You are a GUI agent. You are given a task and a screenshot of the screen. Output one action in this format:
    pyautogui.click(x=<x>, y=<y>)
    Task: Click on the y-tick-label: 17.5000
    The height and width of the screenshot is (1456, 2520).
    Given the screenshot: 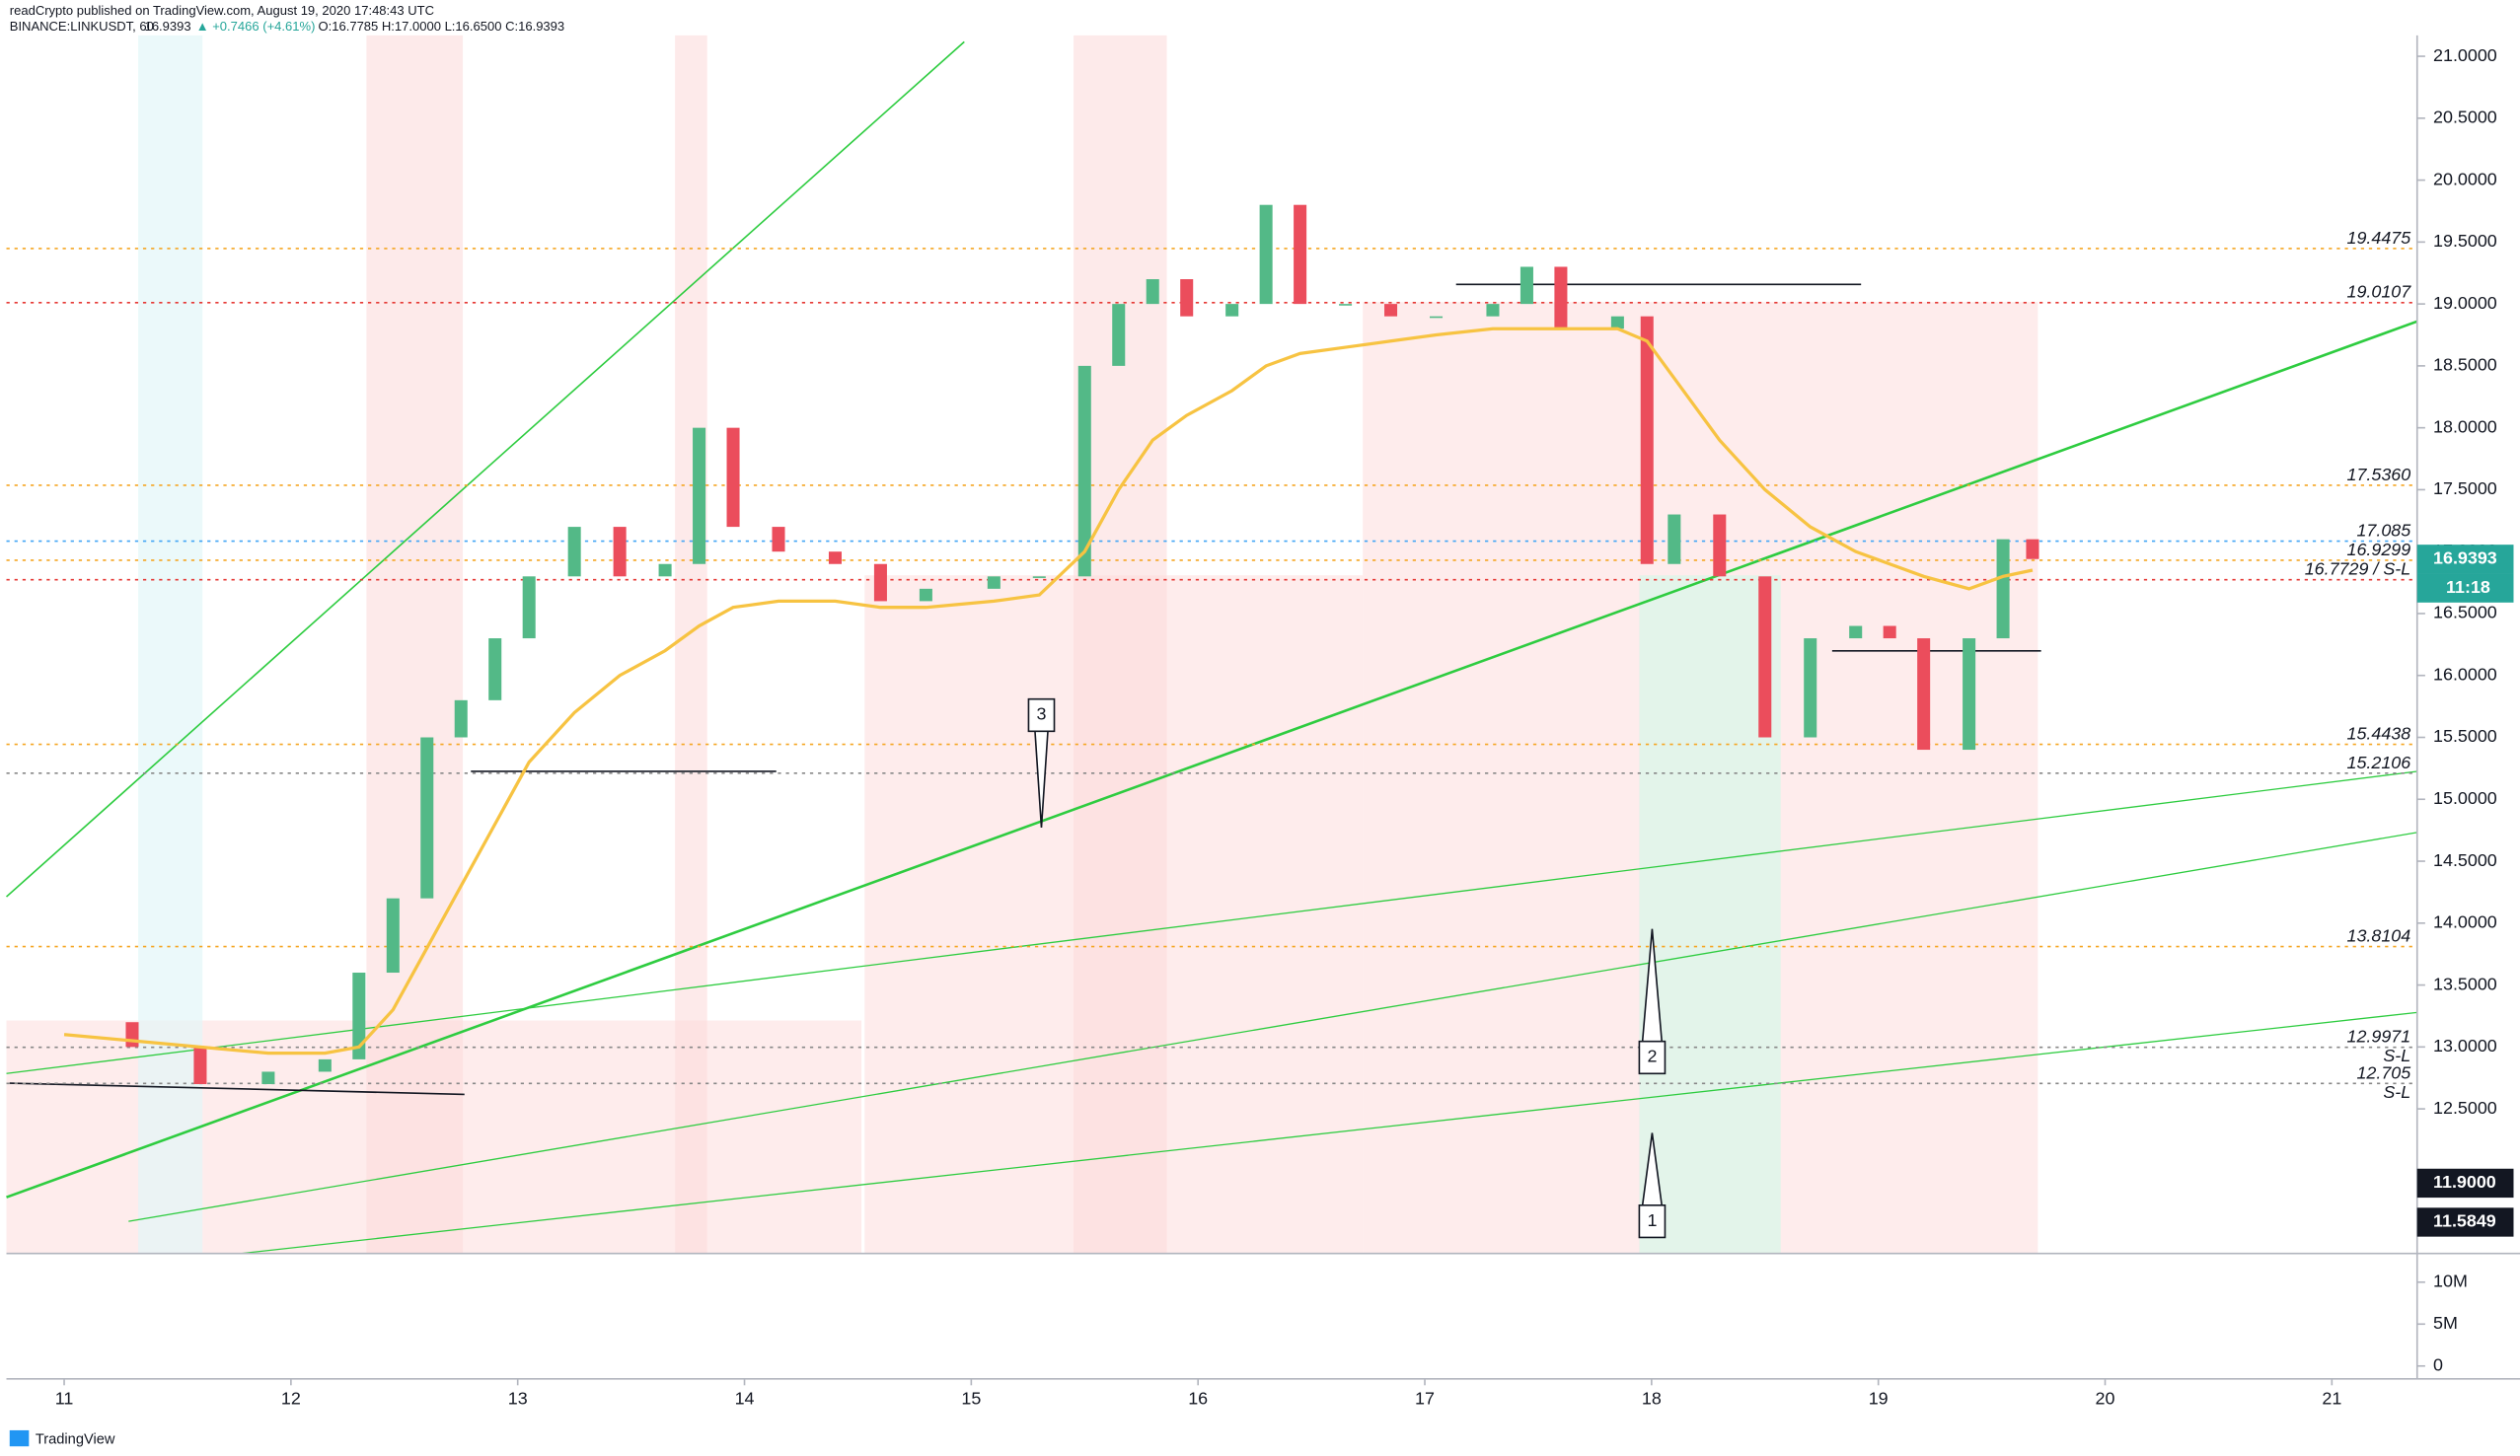 What is the action you would take?
    pyautogui.click(x=2465, y=488)
    